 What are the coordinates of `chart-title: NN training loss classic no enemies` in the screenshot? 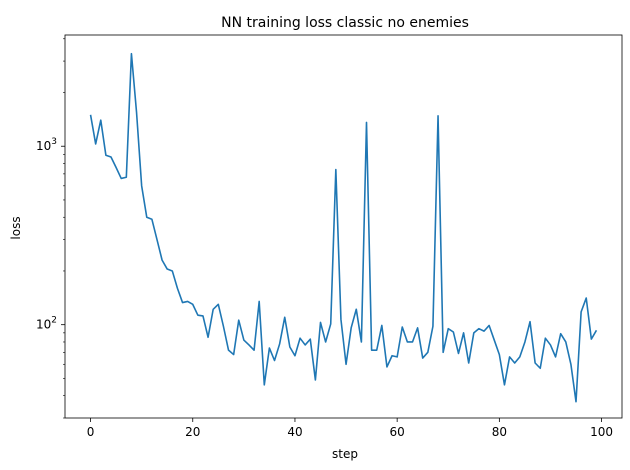 It's located at (345, 23).